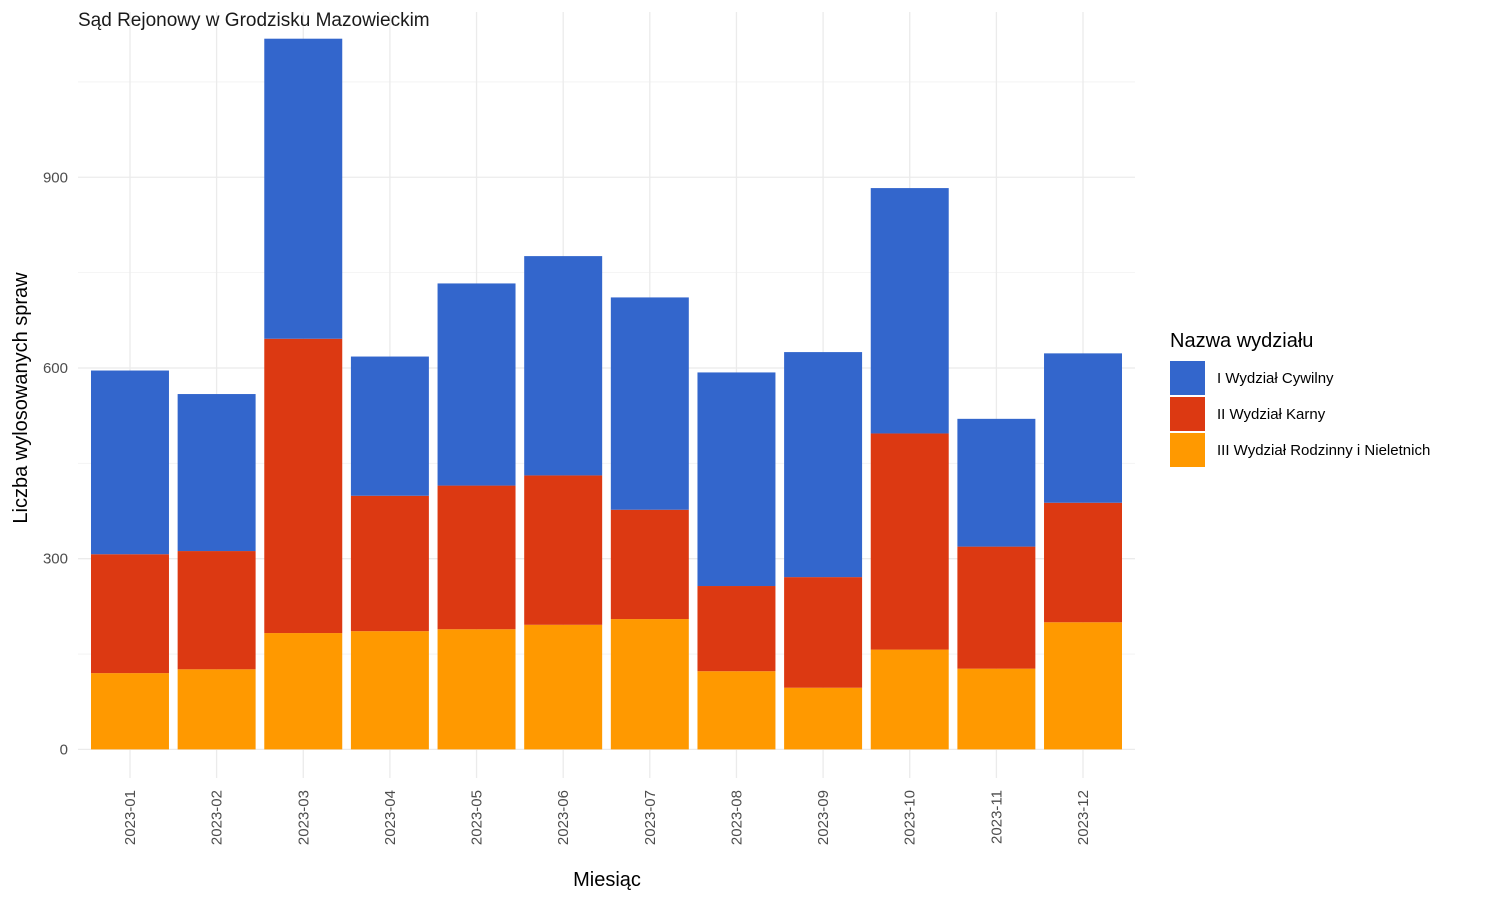 The height and width of the screenshot is (900, 1500). Describe the element at coordinates (217, 817) in the screenshot. I see `x-tick-label: 2023-02` at that location.